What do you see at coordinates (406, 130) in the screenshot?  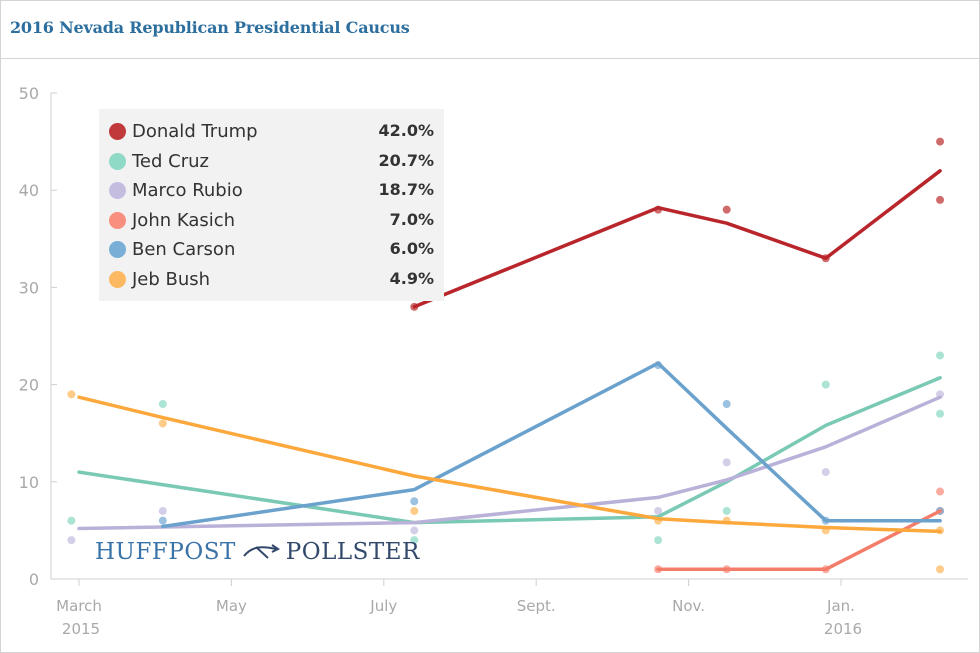 I see `legend-value: 42.0%` at bounding box center [406, 130].